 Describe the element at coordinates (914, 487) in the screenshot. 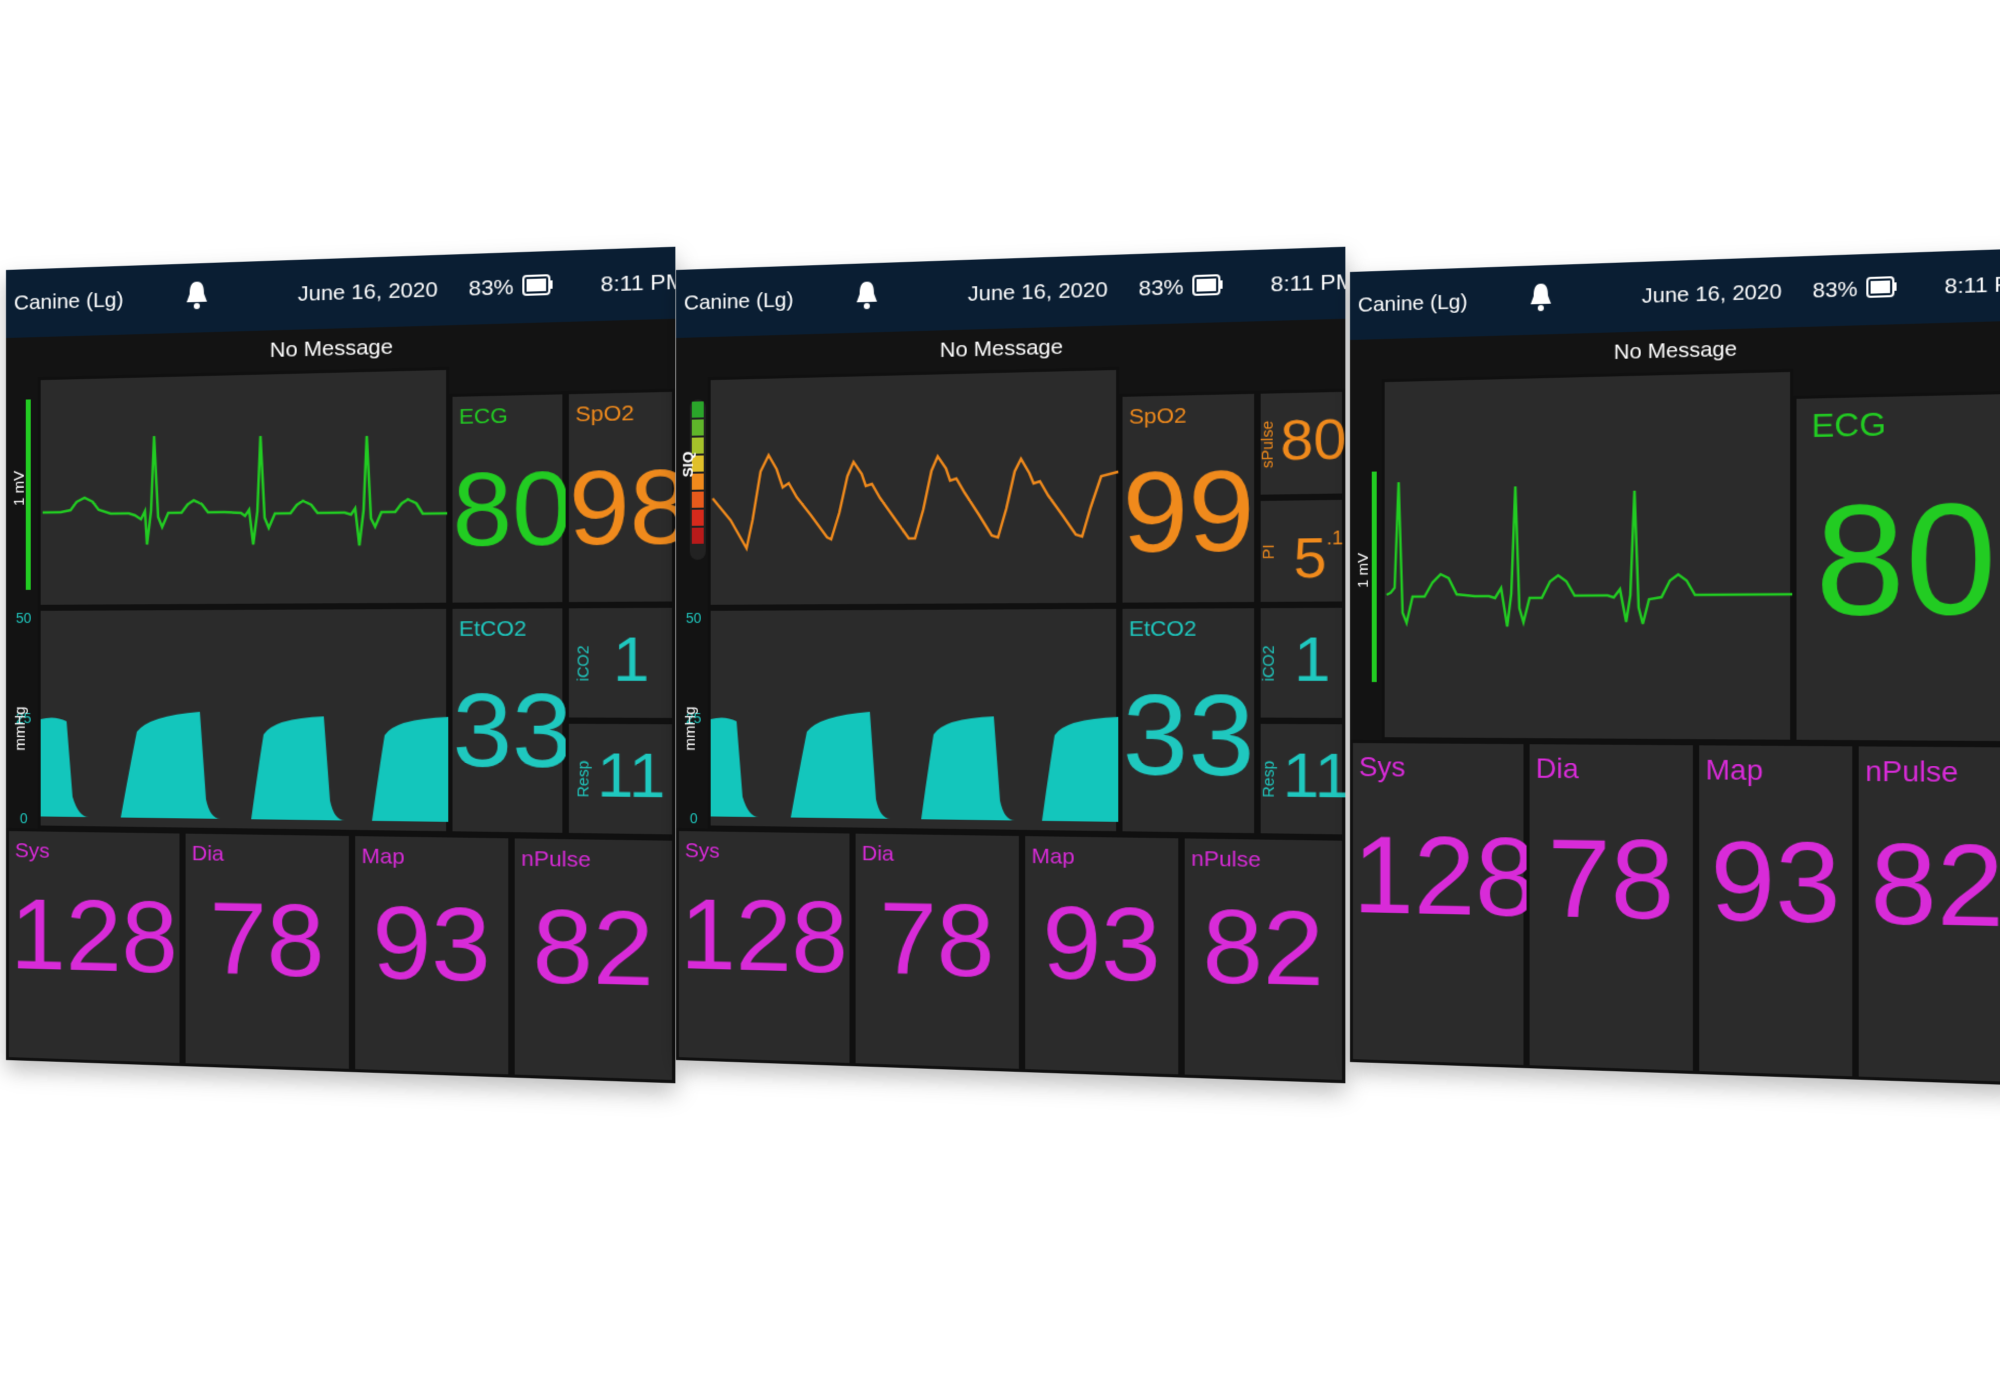

I see `pleth-waveform-panel` at that location.